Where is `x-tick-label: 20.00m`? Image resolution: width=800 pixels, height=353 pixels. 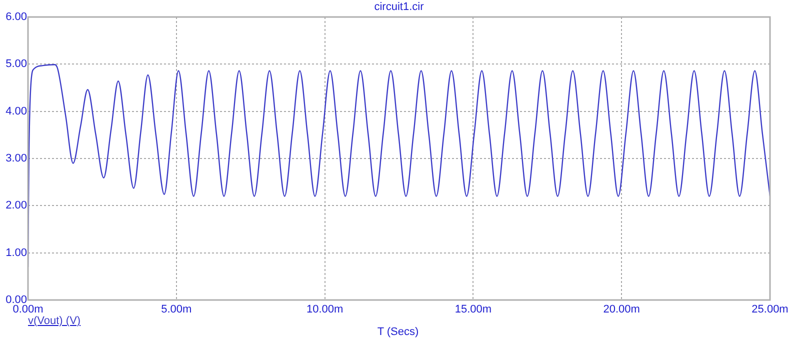
x-tick-label: 20.00m is located at coordinates (621, 310).